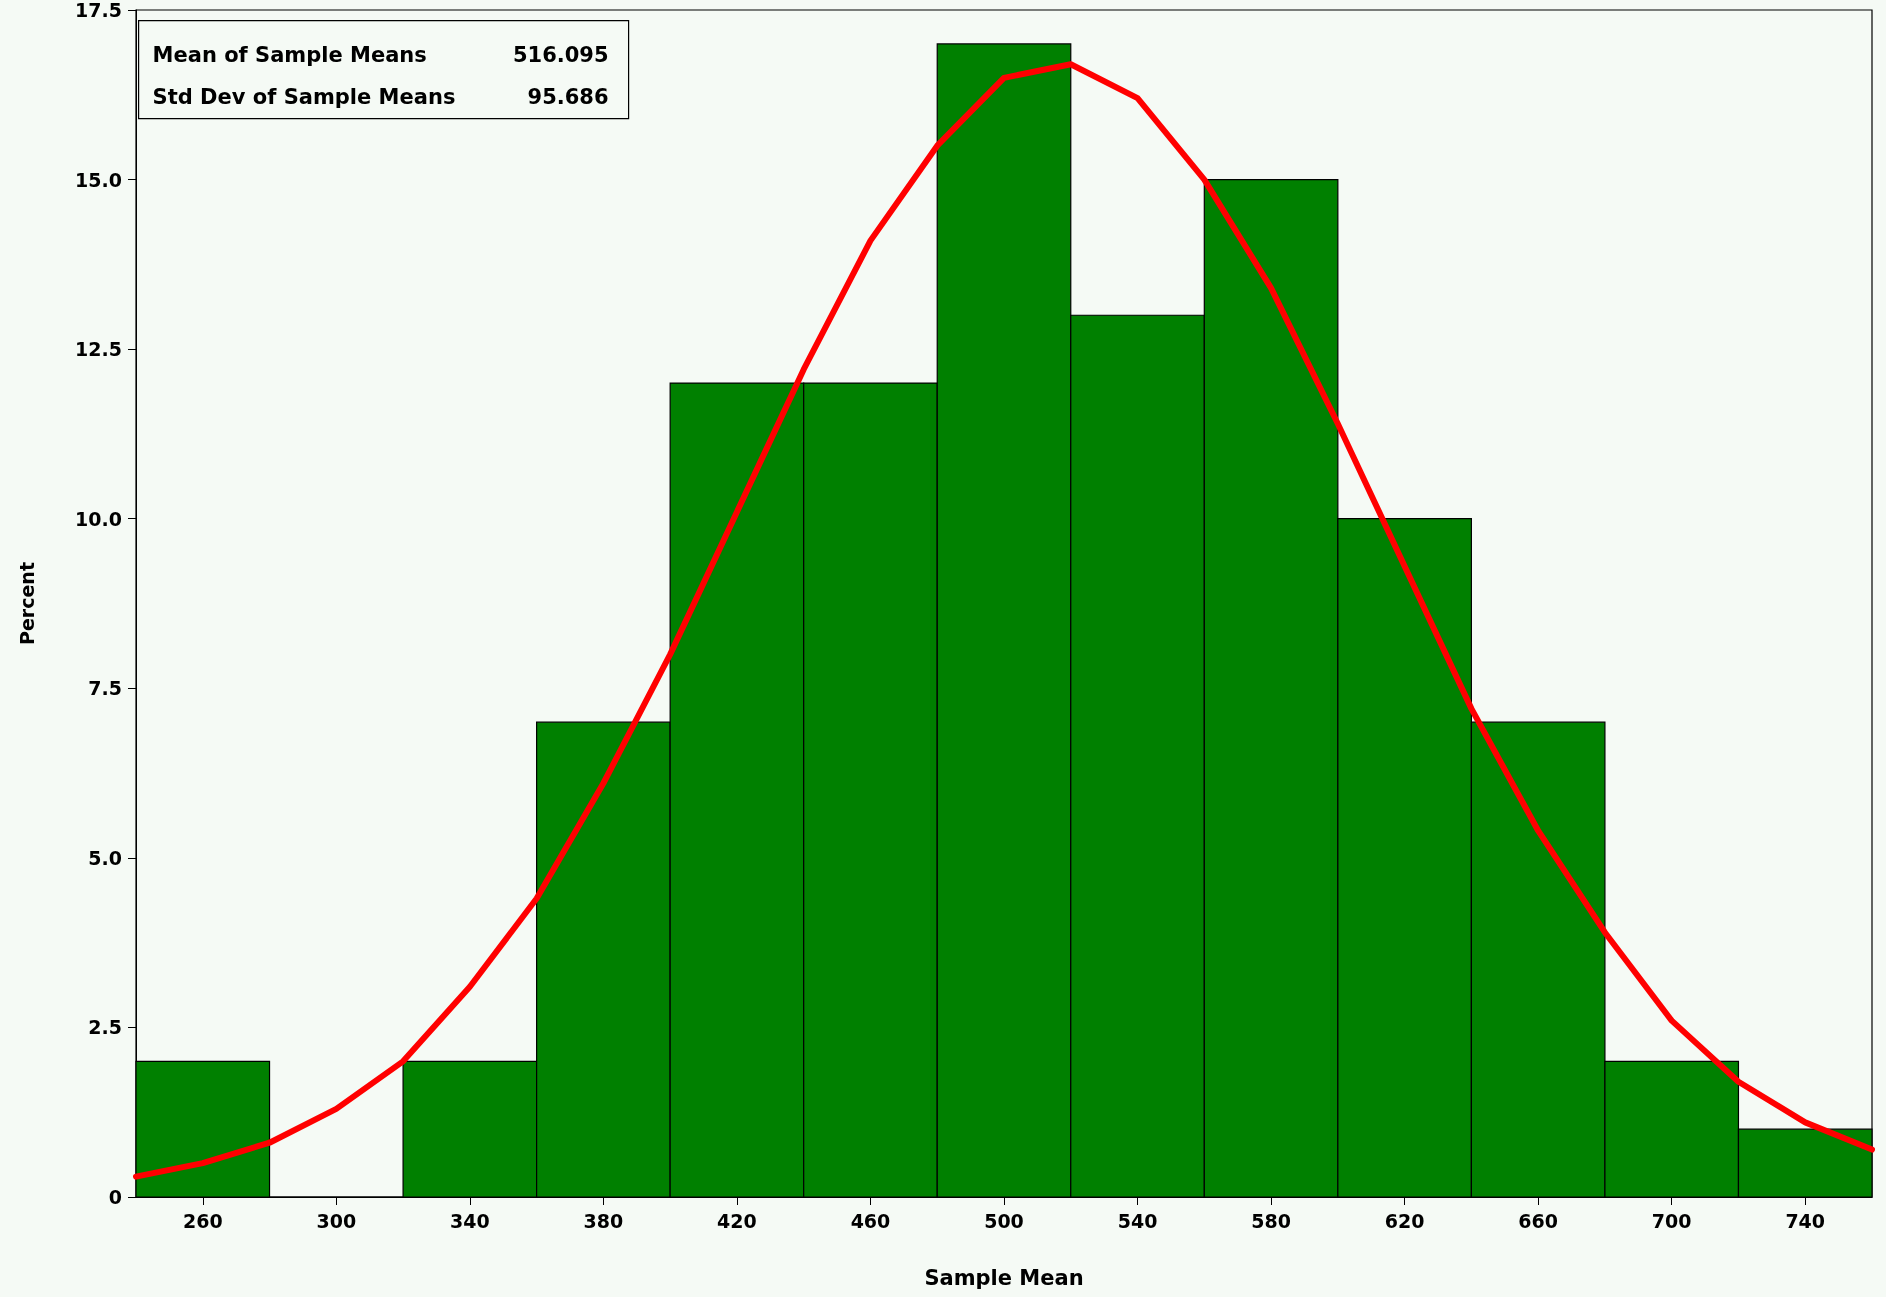 Image resolution: width=1886 pixels, height=1297 pixels. Describe the element at coordinates (115, 1197) in the screenshot. I see `y-tick-label: 0` at that location.